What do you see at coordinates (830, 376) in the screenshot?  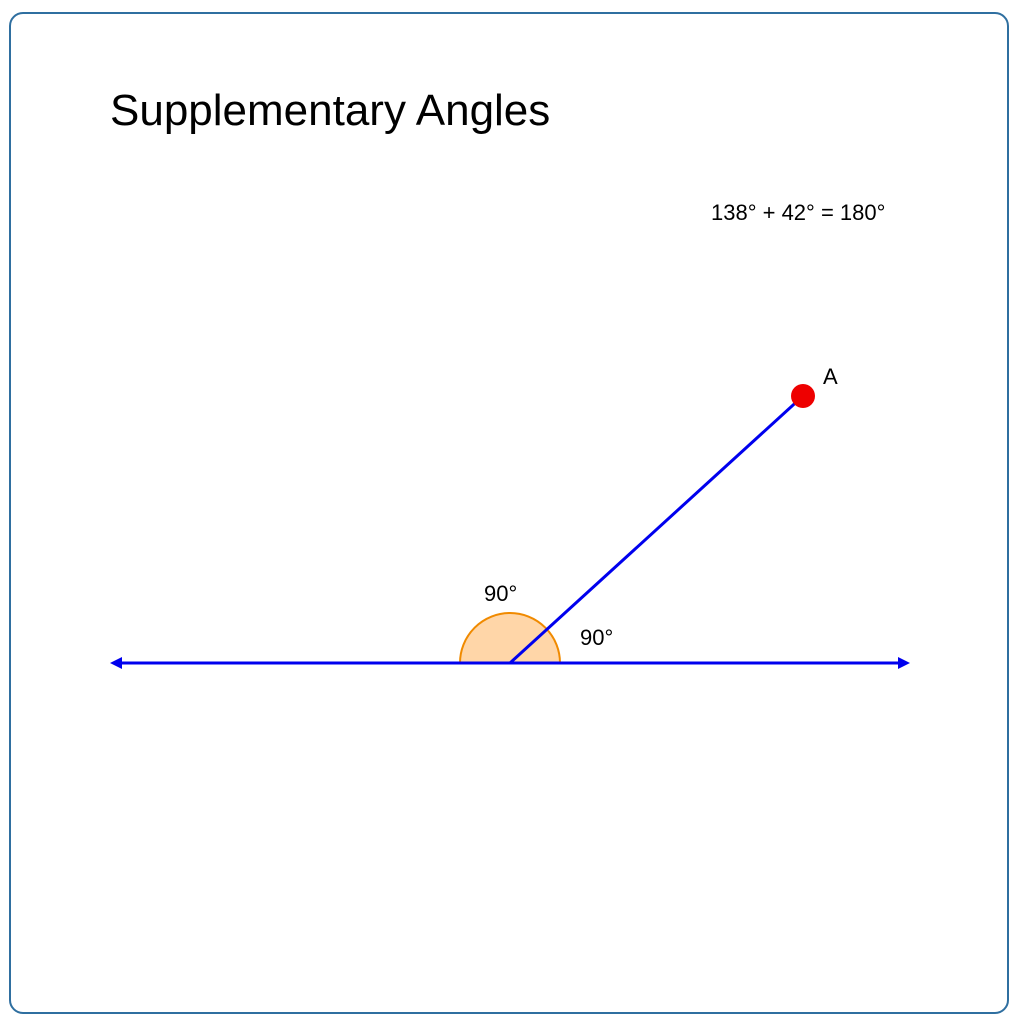 I see `point-a-label: A` at bounding box center [830, 376].